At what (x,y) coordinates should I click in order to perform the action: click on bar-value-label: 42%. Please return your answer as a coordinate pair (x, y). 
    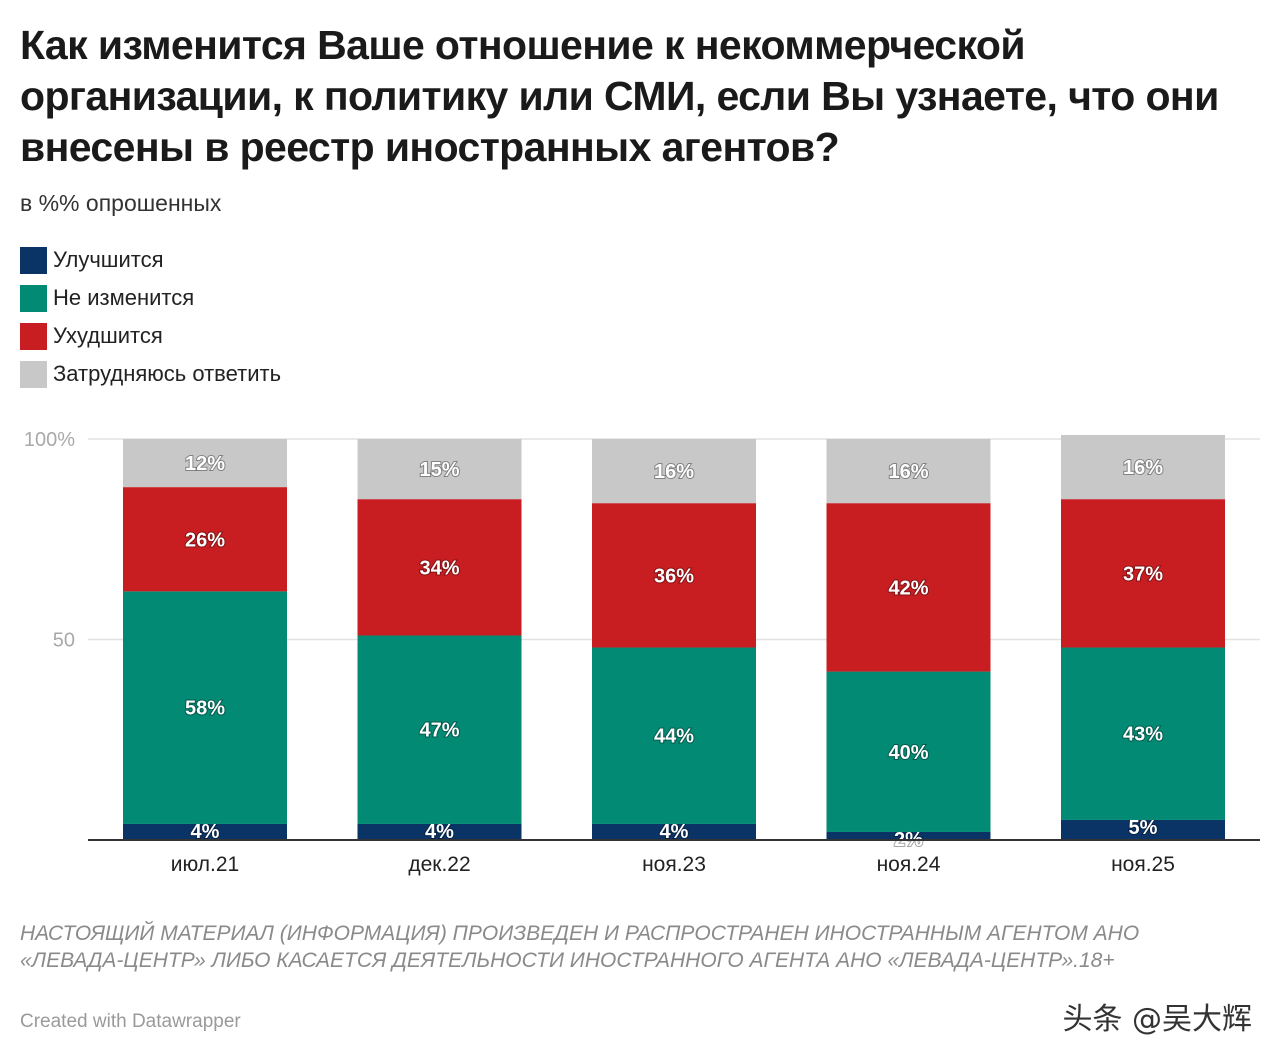
    Looking at the image, I should click on (908, 588).